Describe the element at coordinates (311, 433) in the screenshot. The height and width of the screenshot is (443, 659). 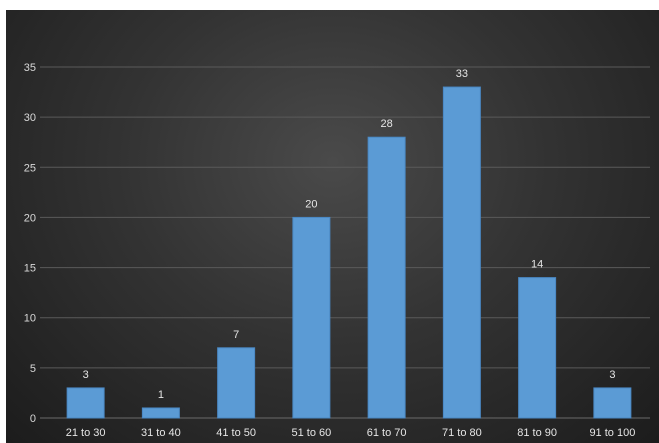
I see `x-category-label: 51 to 60` at that location.